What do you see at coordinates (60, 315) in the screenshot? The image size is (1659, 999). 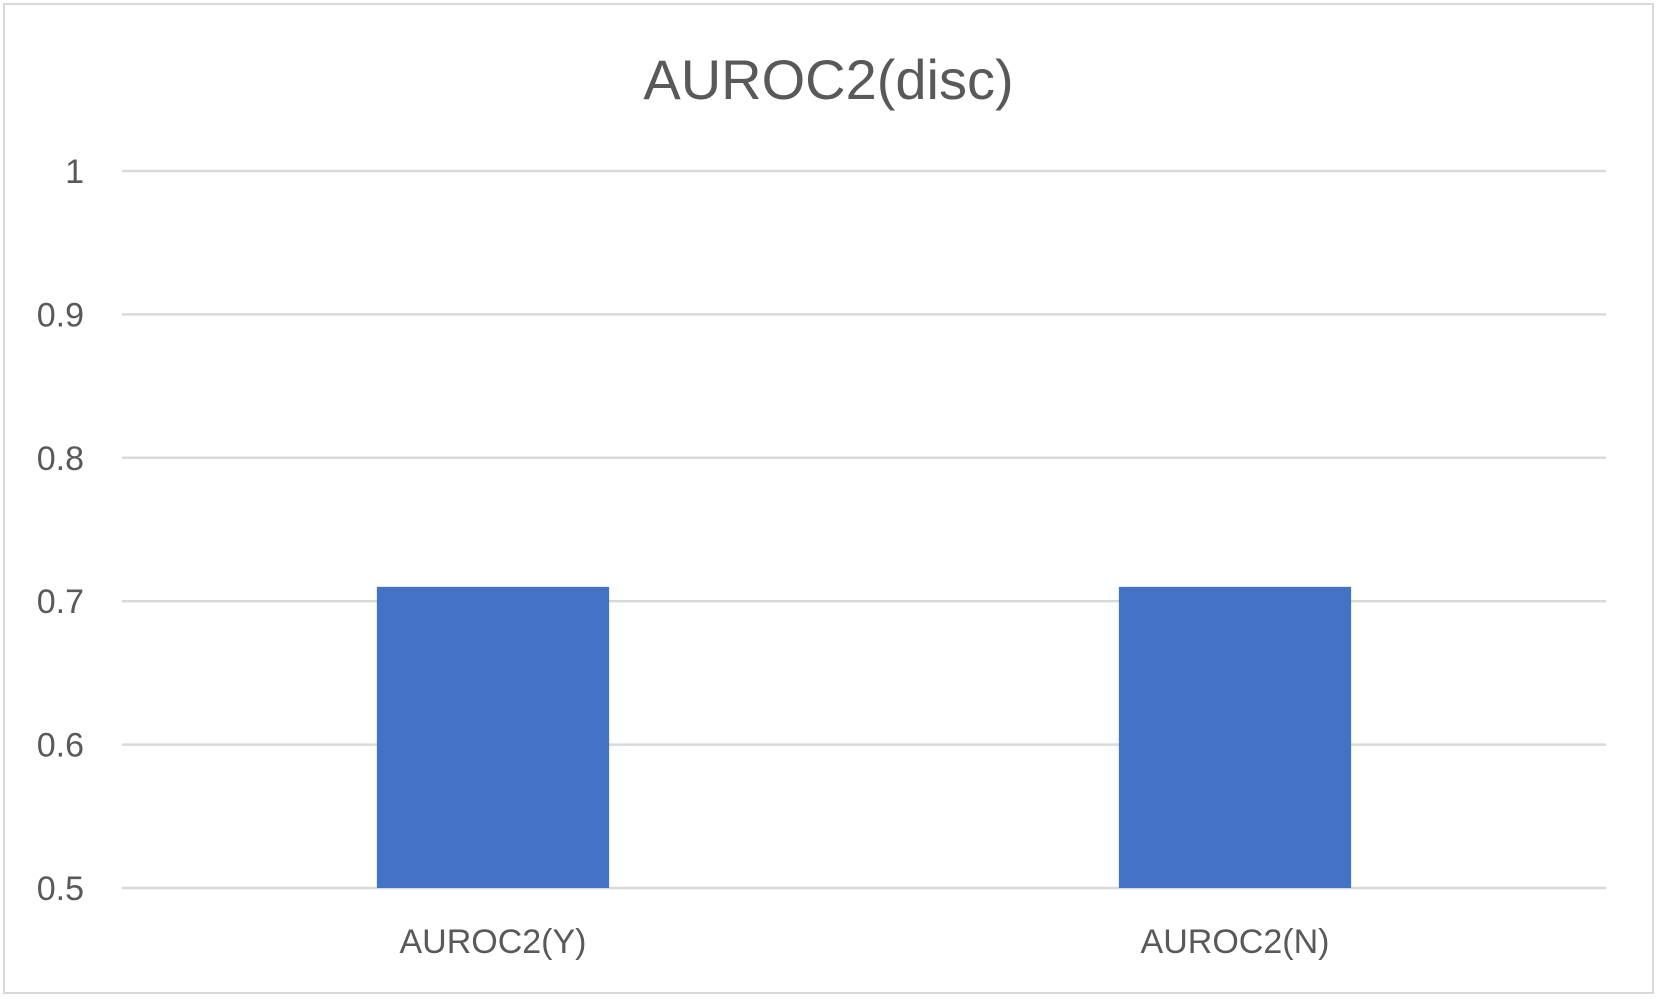 I see `y-tick-label: 0.9` at bounding box center [60, 315].